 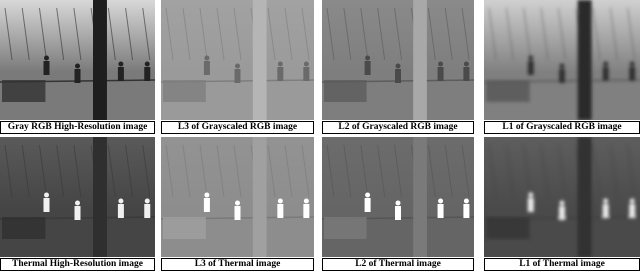 What do you see at coordinates (562, 264) in the screenshot?
I see `caption: L1 of Thermal image` at bounding box center [562, 264].